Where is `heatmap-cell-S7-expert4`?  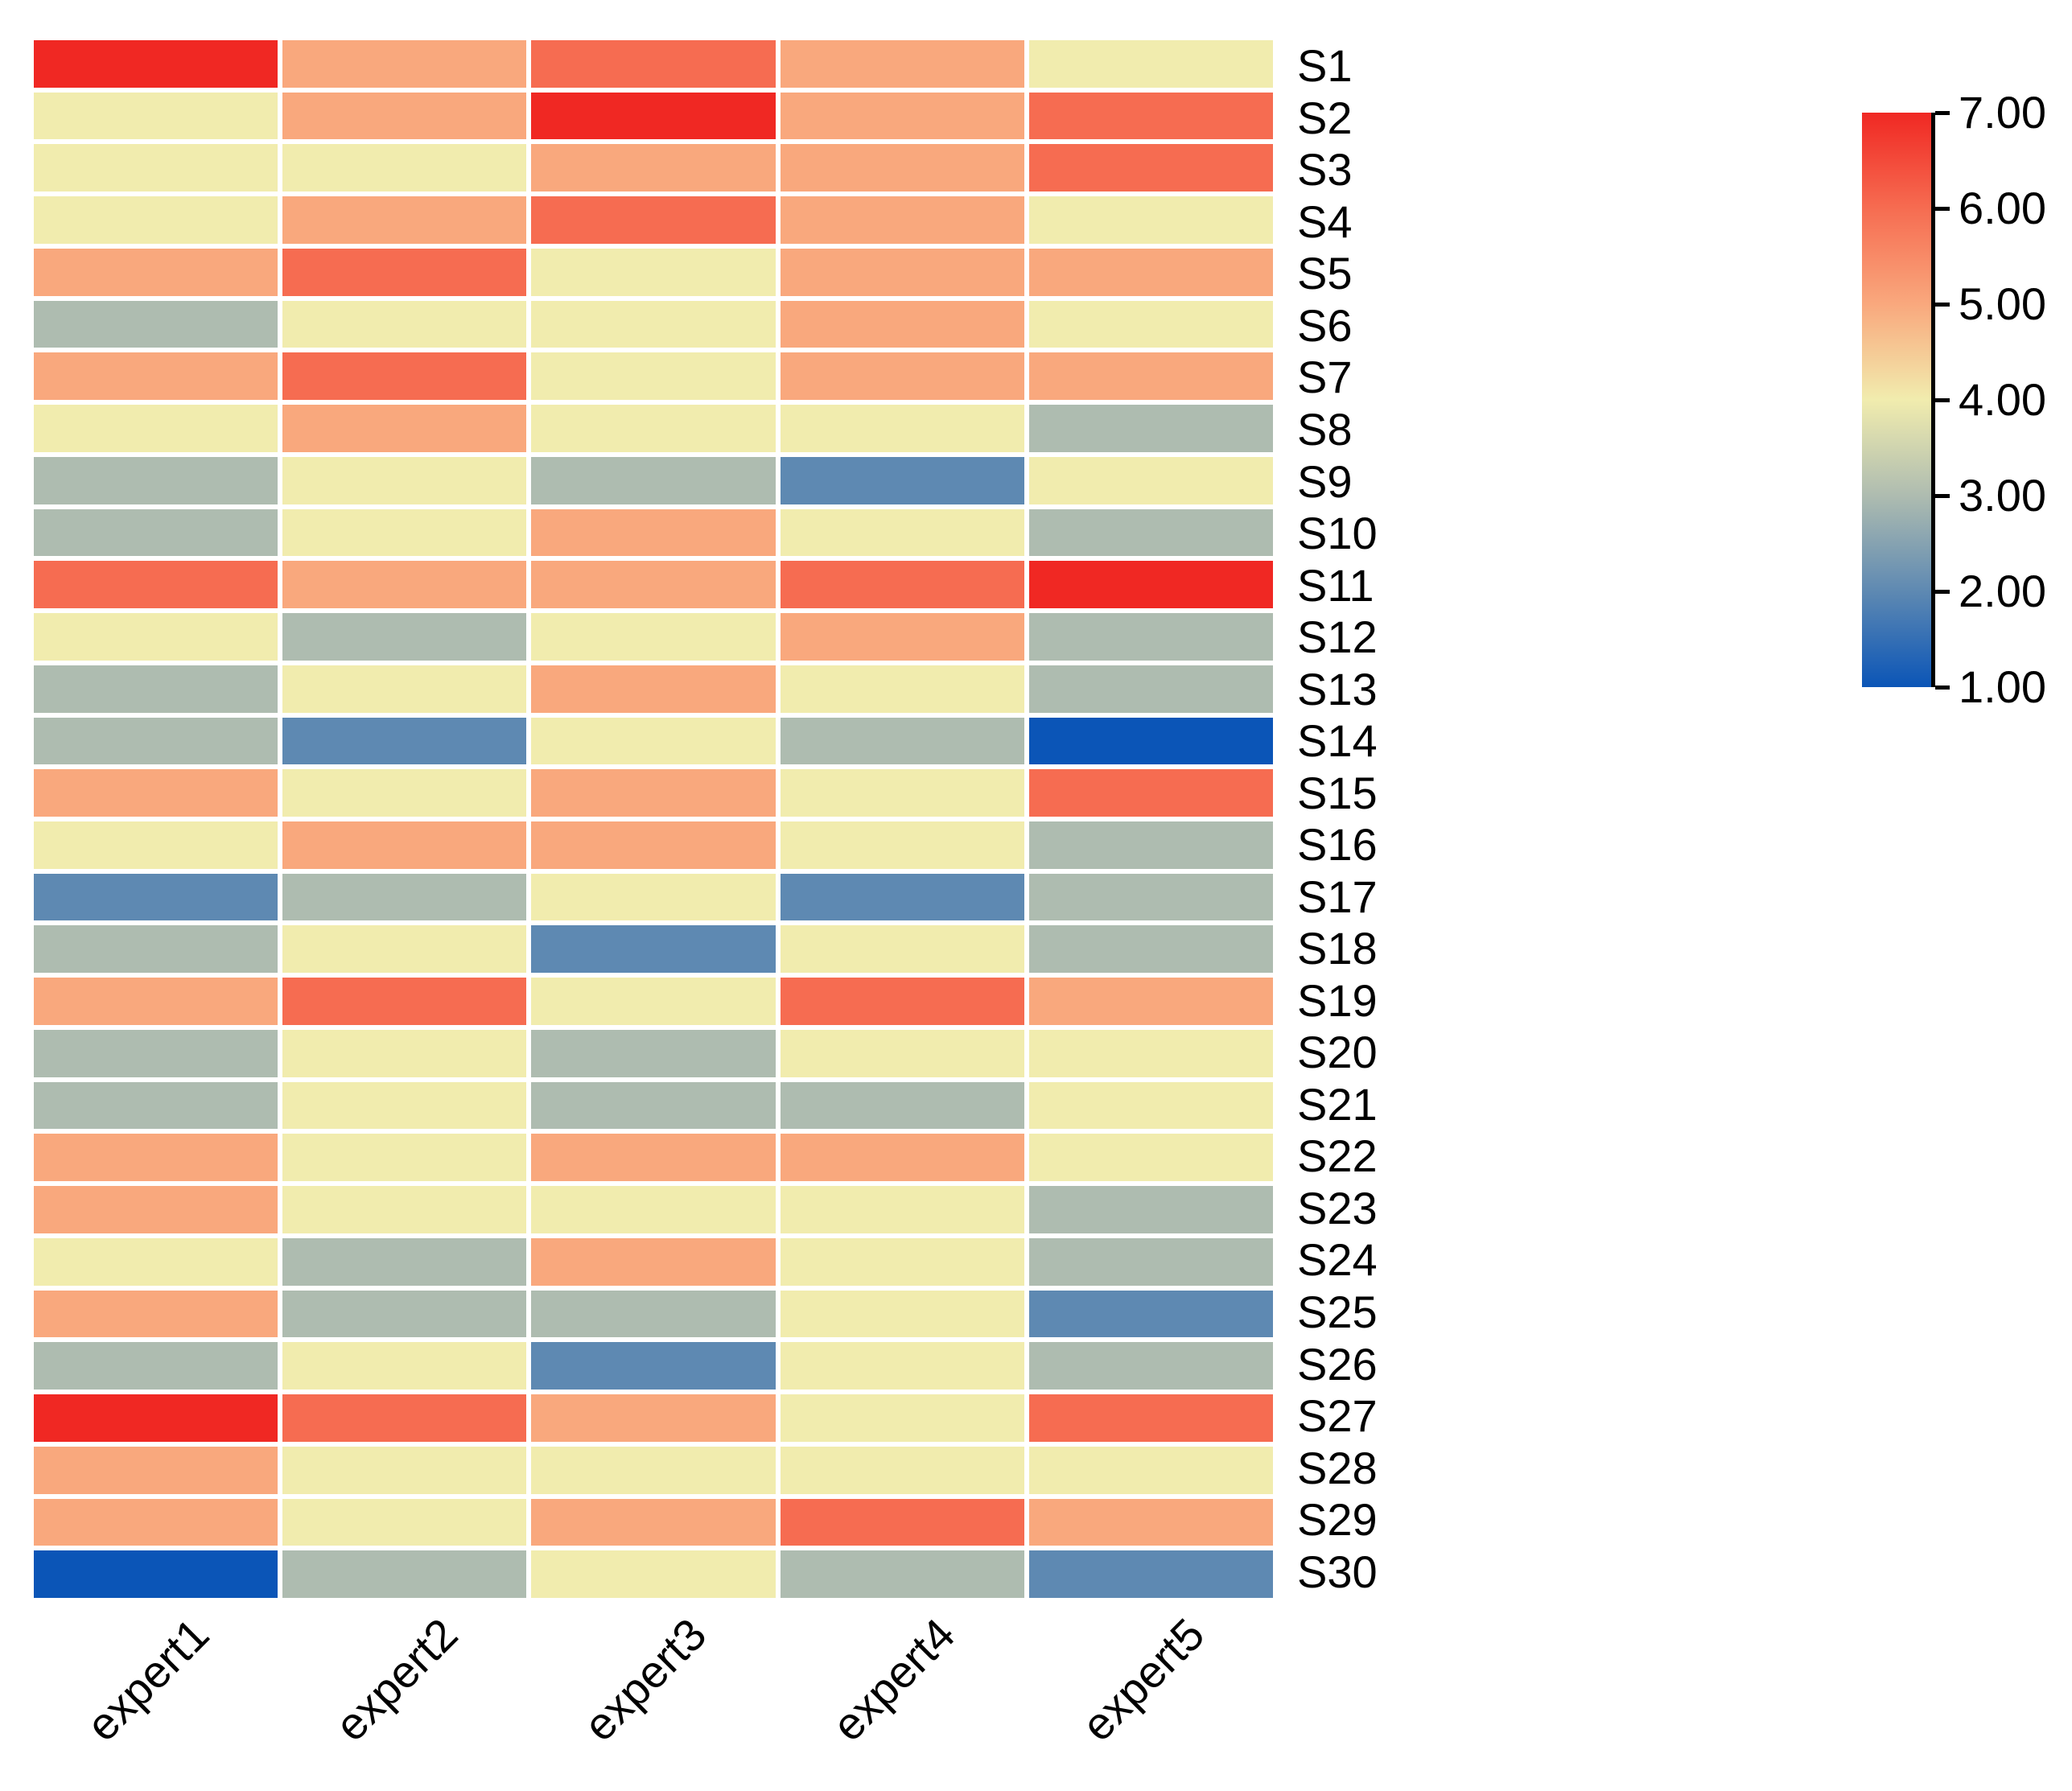
heatmap-cell-S7-expert4 is located at coordinates (902, 376).